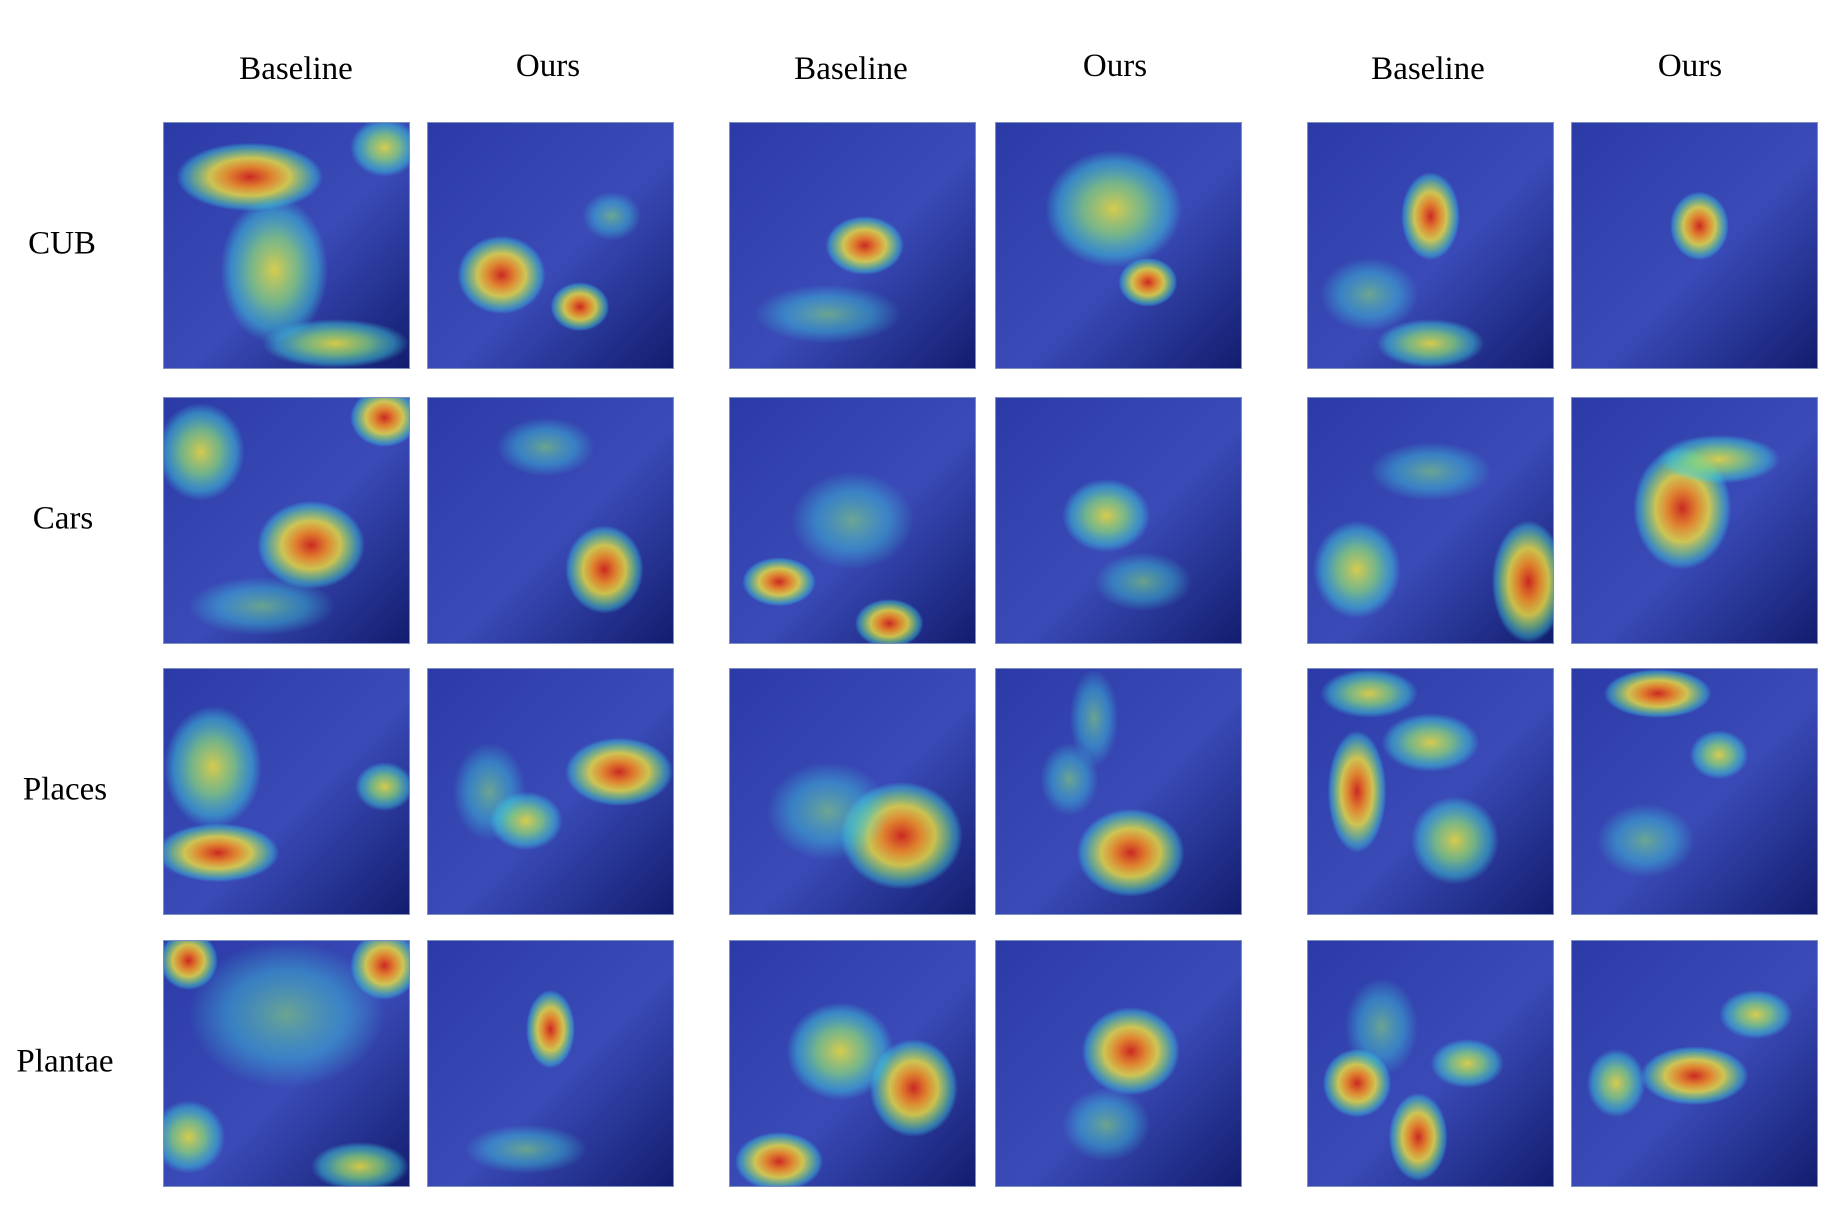 The height and width of the screenshot is (1224, 1846). Describe the element at coordinates (65, 789) in the screenshot. I see `row-label-places: Places` at that location.